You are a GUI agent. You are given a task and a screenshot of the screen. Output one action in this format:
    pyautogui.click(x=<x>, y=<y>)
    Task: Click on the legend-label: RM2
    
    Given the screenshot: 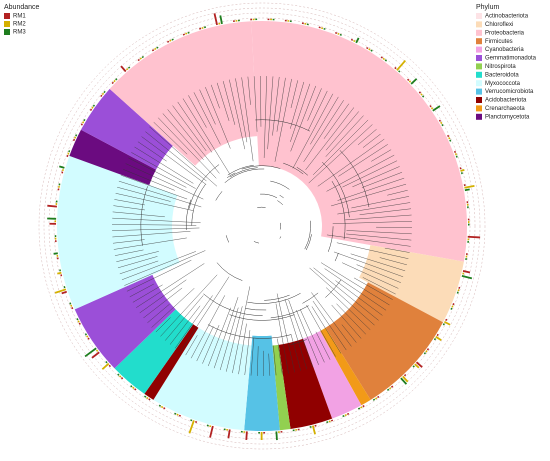 What is the action you would take?
    pyautogui.click(x=19, y=25)
    